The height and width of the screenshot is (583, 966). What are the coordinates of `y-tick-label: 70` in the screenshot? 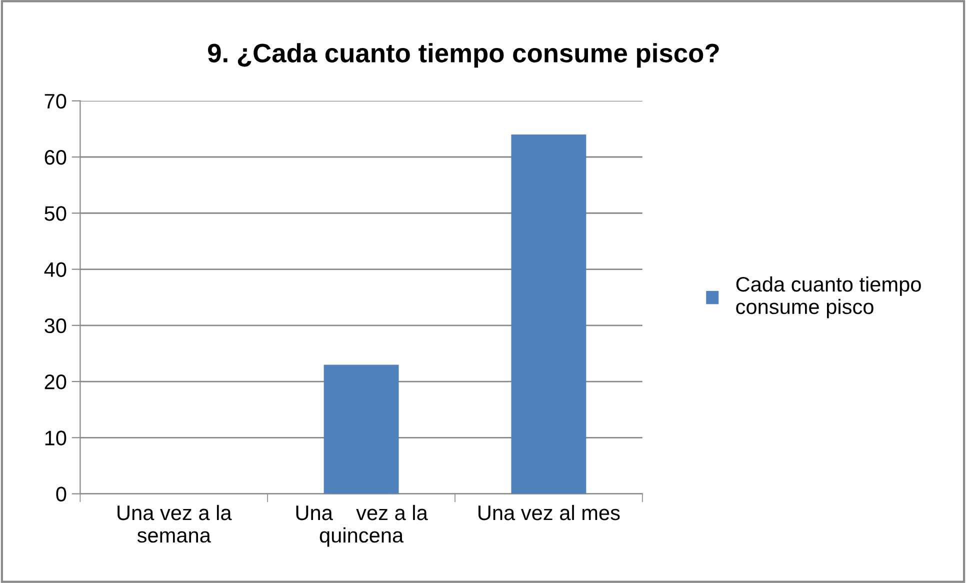 It's located at (55, 101).